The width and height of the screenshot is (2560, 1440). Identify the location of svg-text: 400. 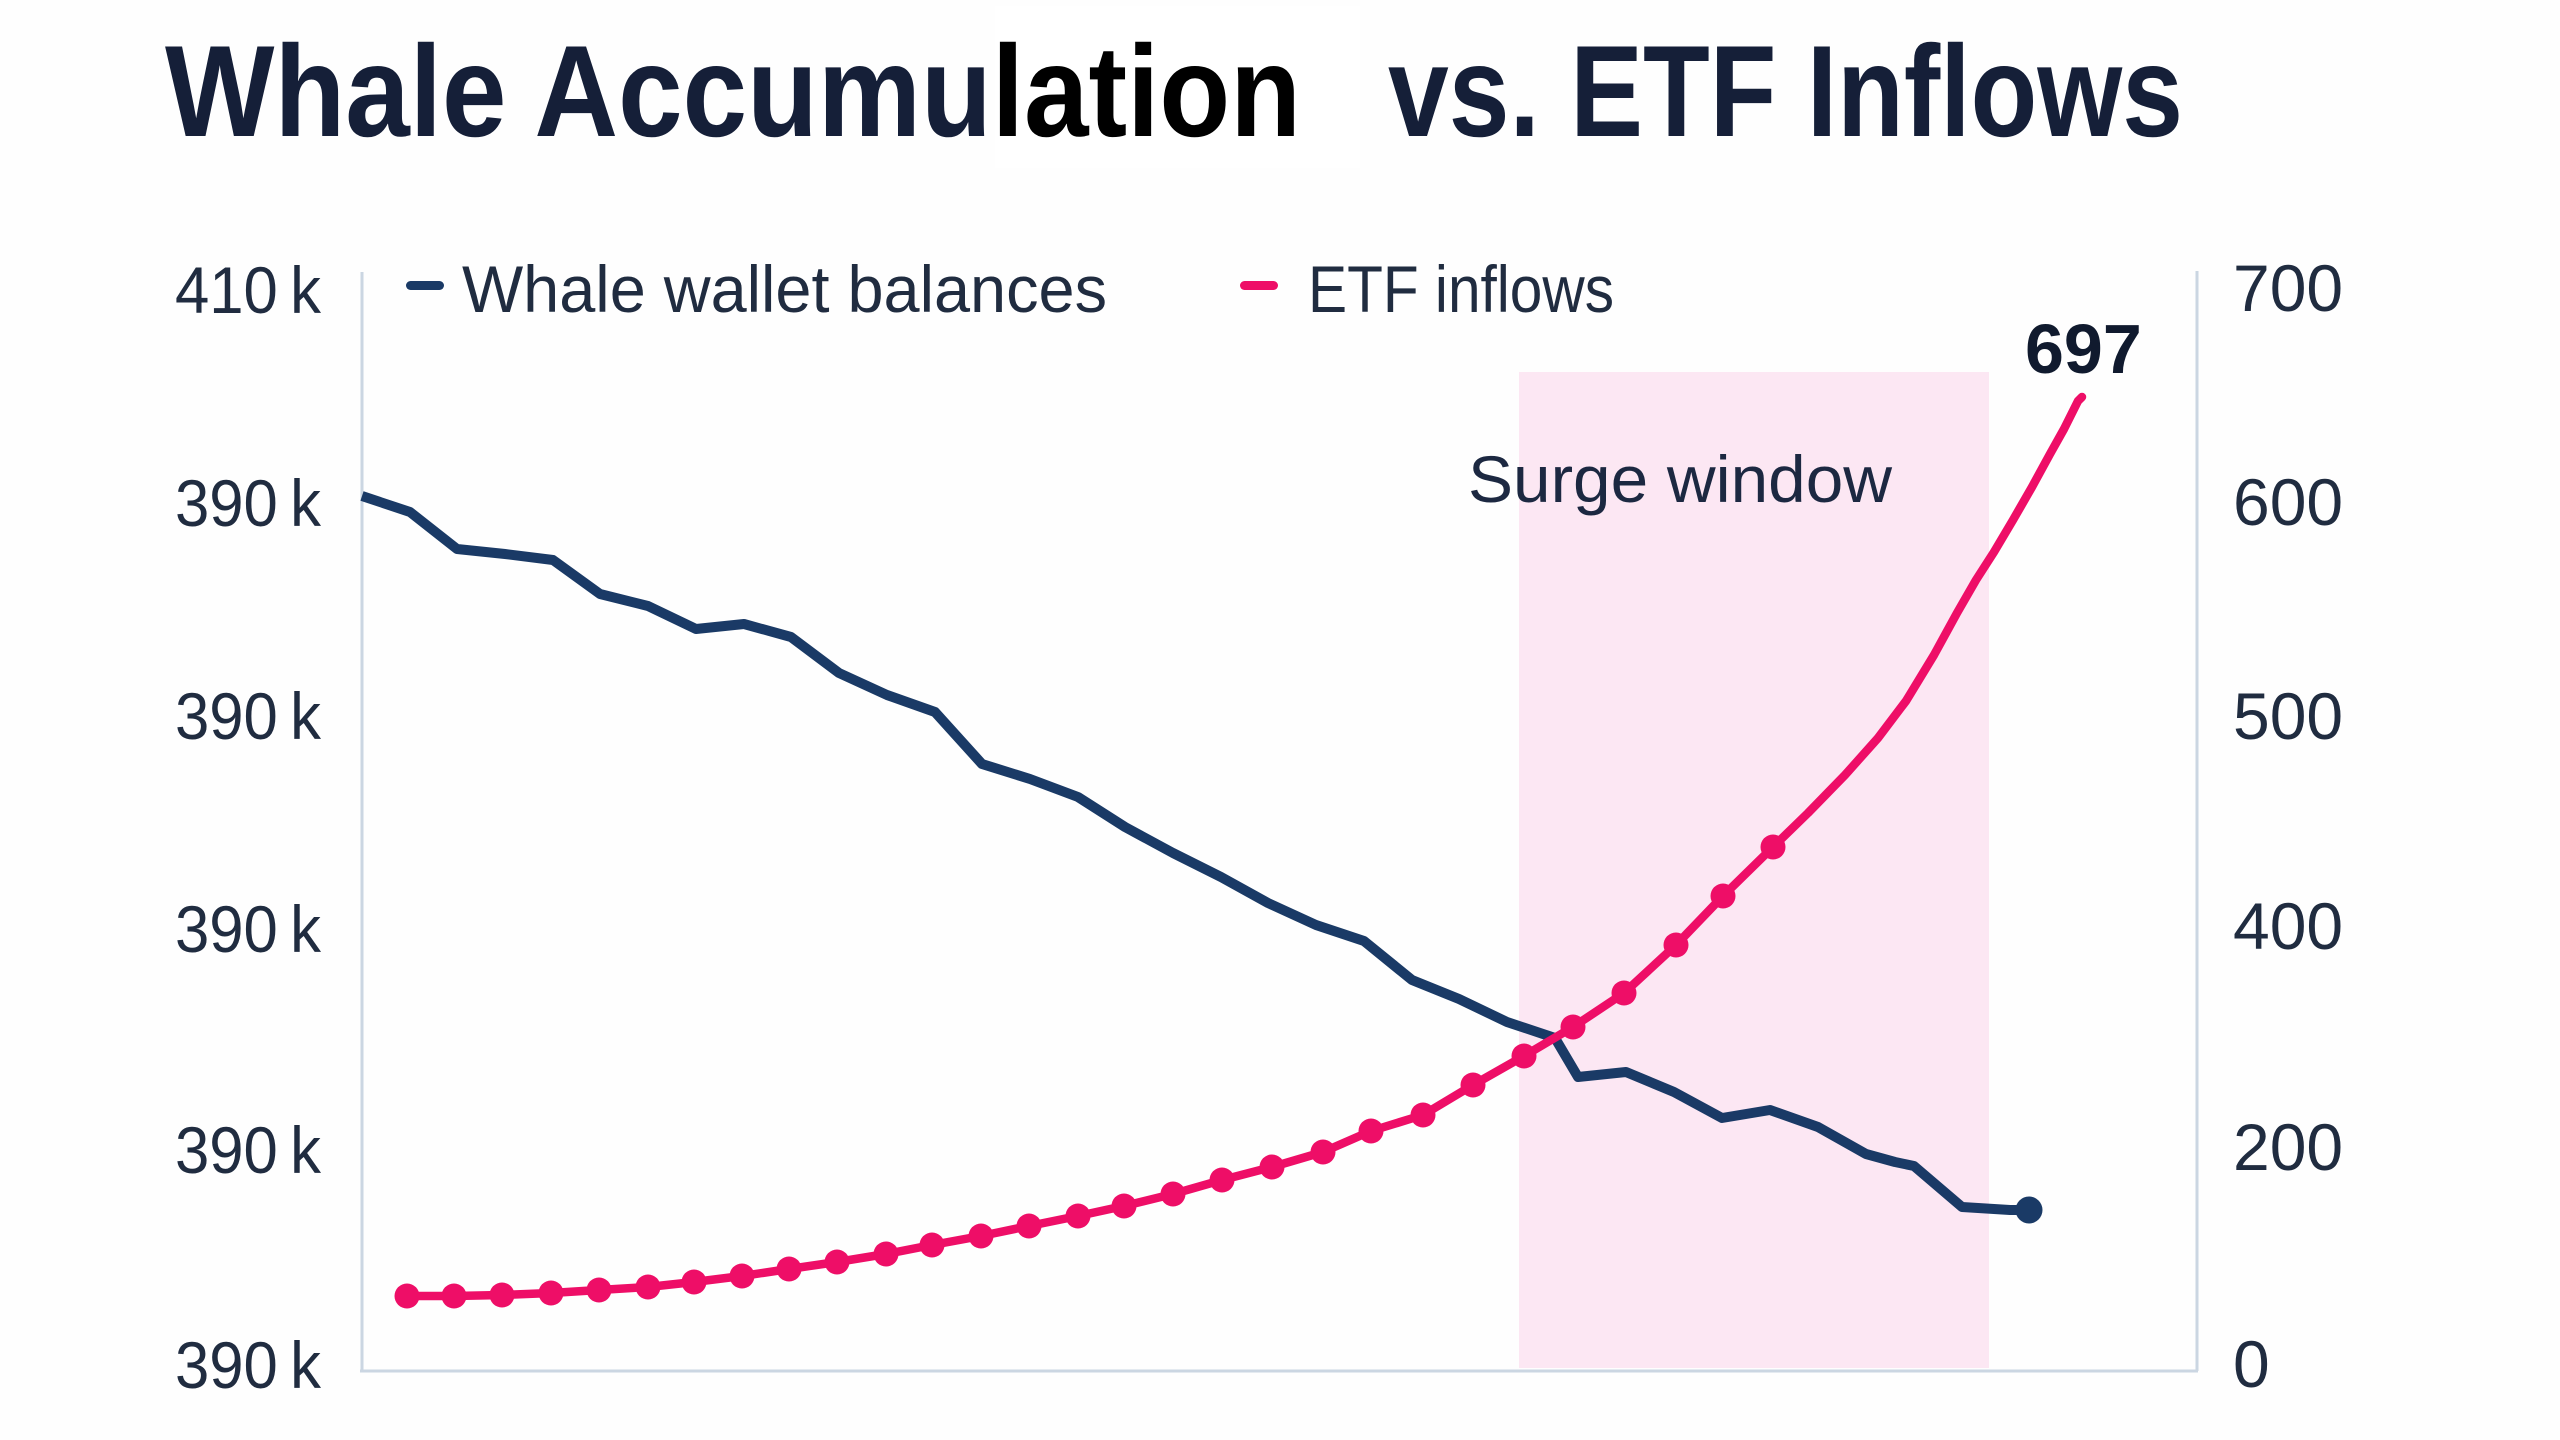
(2288, 926).